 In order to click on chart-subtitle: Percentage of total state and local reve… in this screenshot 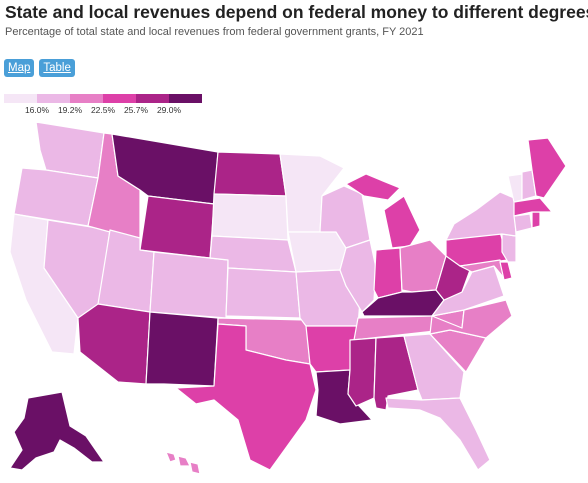, I will do `click(214, 32)`.